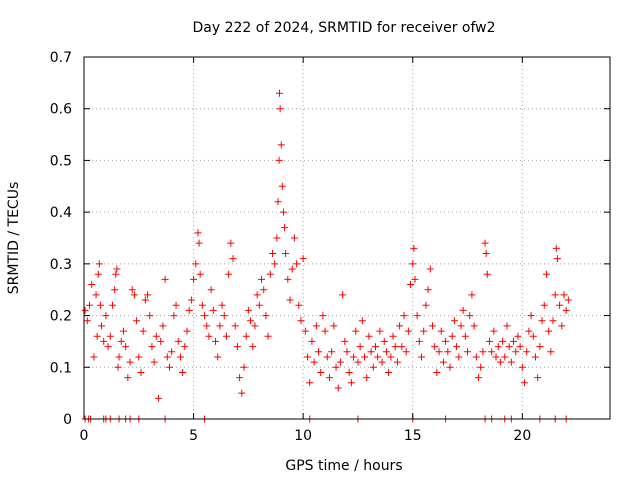 This screenshot has height=480, width=640. What do you see at coordinates (193, 436) in the screenshot?
I see `x-tick-label: 5` at bounding box center [193, 436].